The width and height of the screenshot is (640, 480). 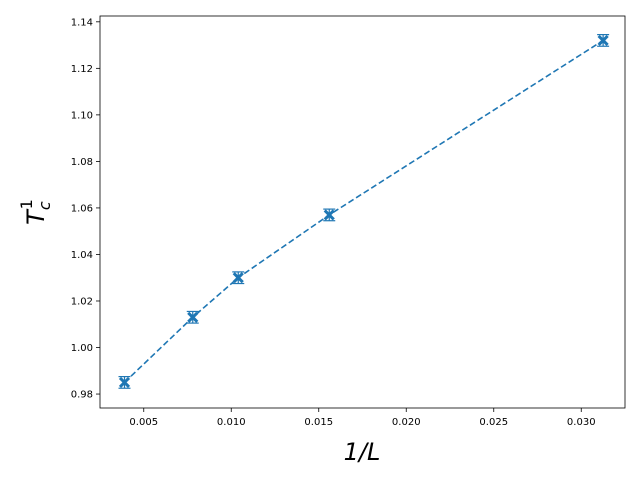 What do you see at coordinates (36, 216) in the screenshot?
I see `y-axis-title-base: T` at bounding box center [36, 216].